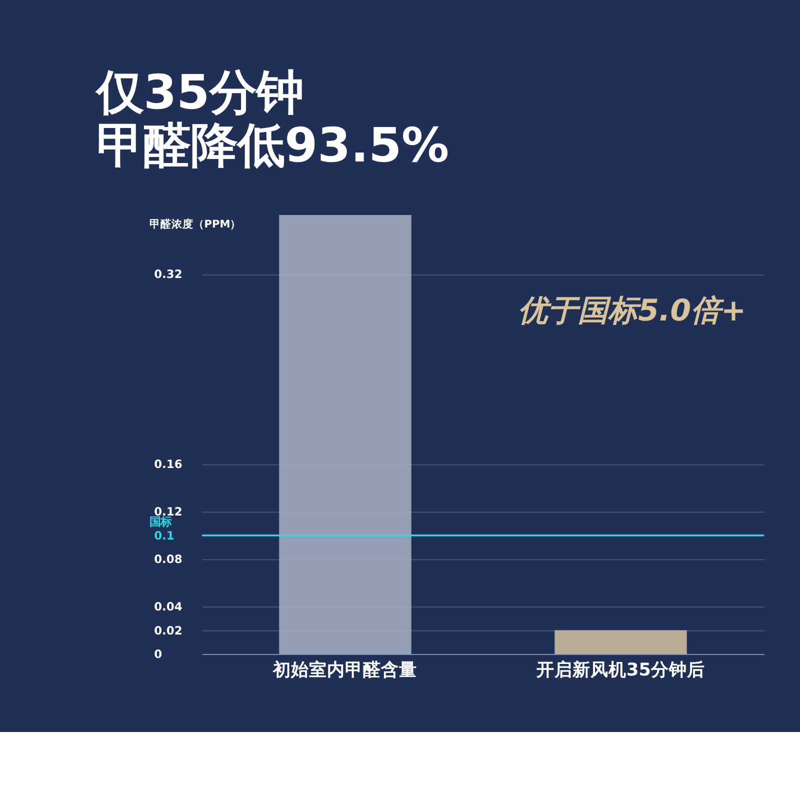 The width and height of the screenshot is (800, 800). What do you see at coordinates (345, 670) in the screenshot?
I see `x-tick-label: 初始室内甲醛含量` at bounding box center [345, 670].